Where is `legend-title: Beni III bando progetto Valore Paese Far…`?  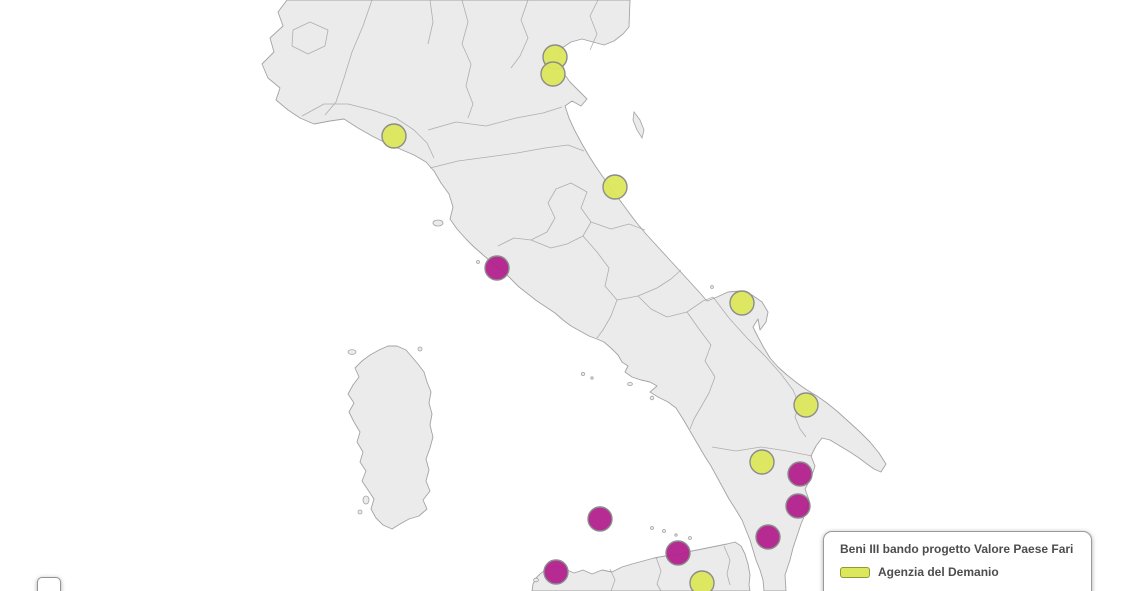 legend-title: Beni III bando progetto Valore Paese Far… is located at coordinates (957, 549).